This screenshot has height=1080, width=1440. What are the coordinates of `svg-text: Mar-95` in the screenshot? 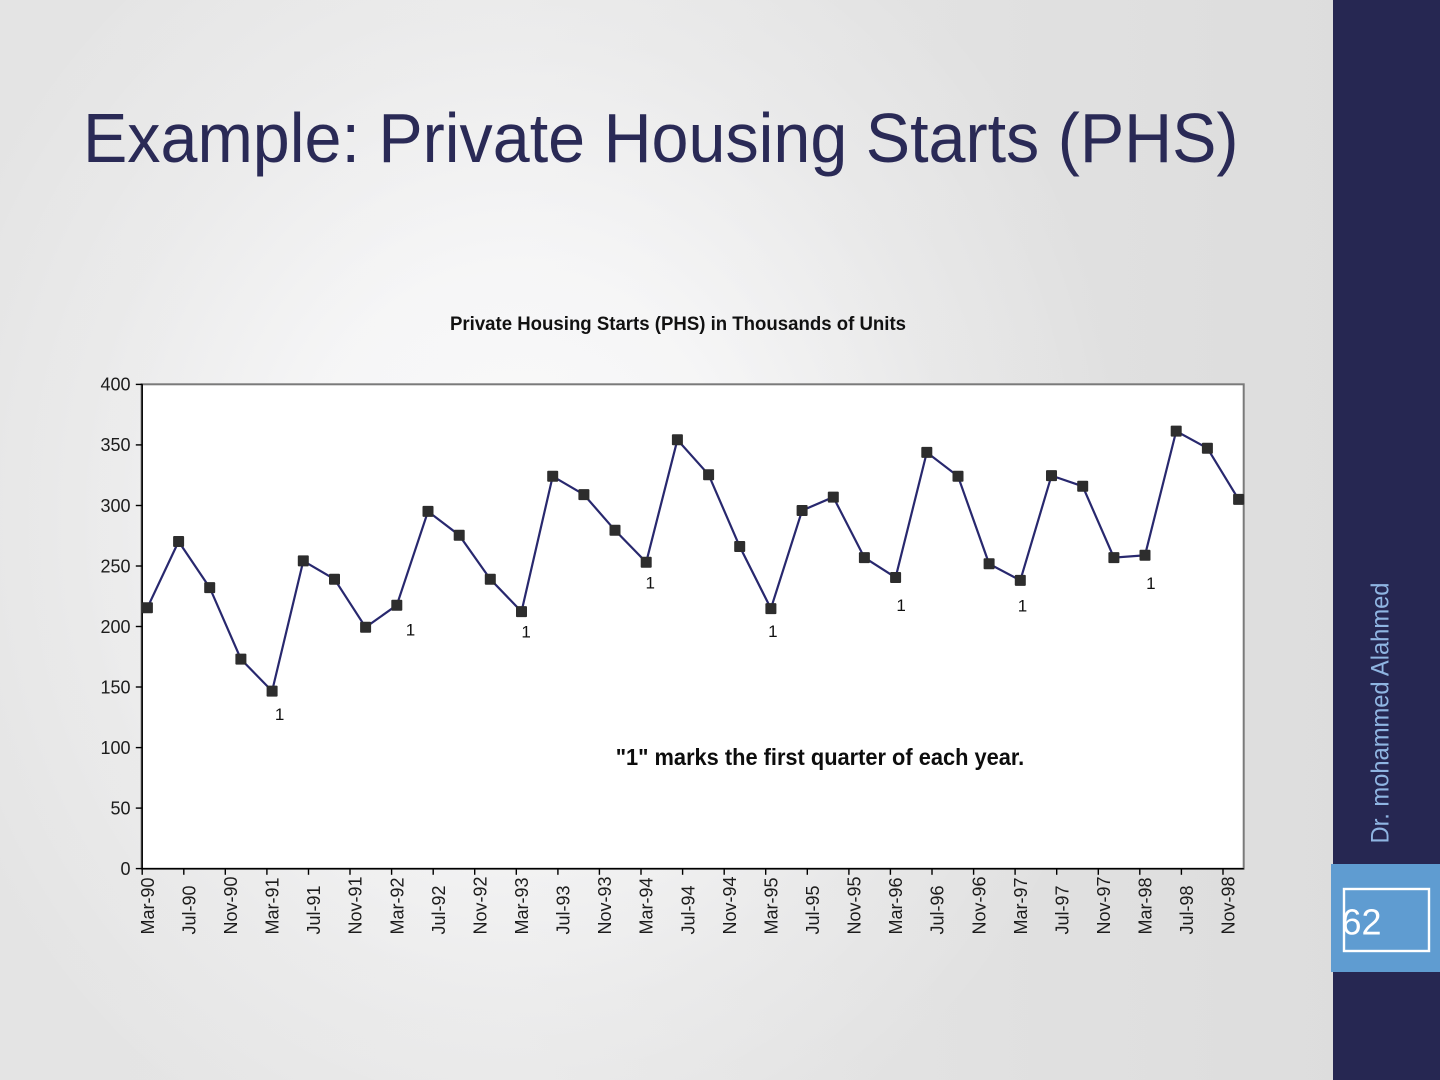 It's located at (771, 905).